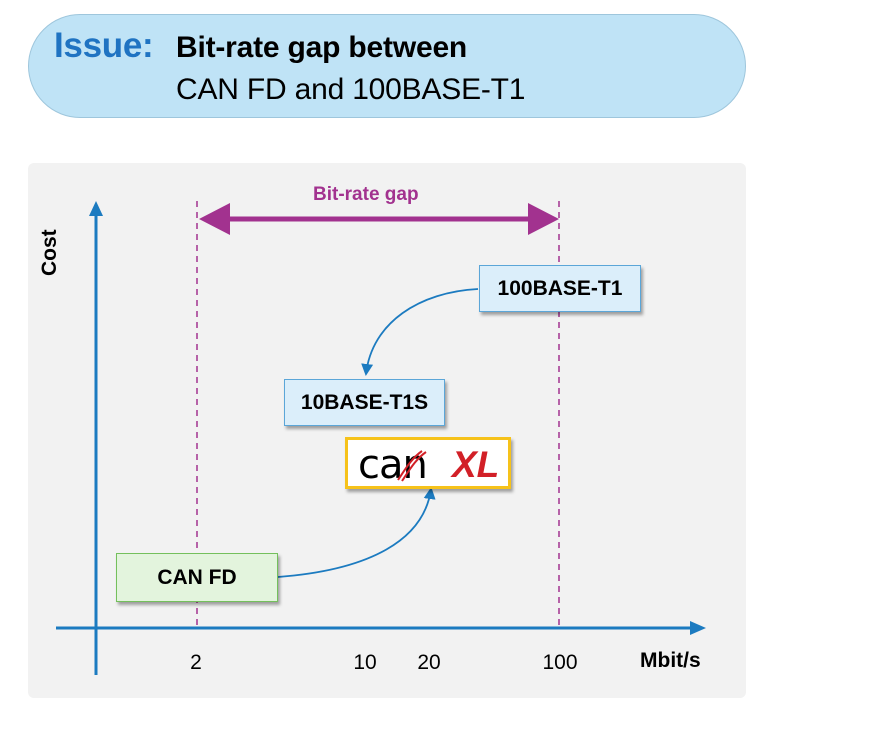 This screenshot has width=889, height=729. I want to click on x-tick-100: 100, so click(560, 662).